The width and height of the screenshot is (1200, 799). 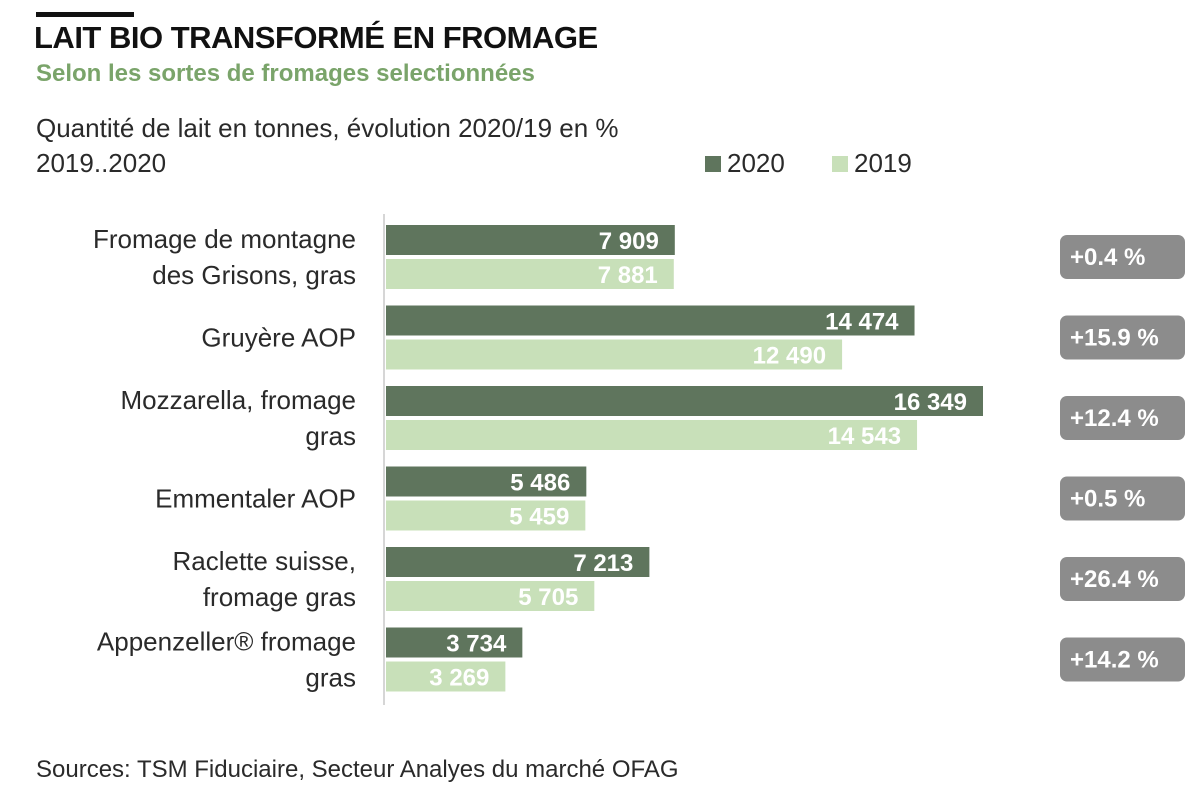 What do you see at coordinates (883, 163) in the screenshot?
I see `legend-label-2019: 2019` at bounding box center [883, 163].